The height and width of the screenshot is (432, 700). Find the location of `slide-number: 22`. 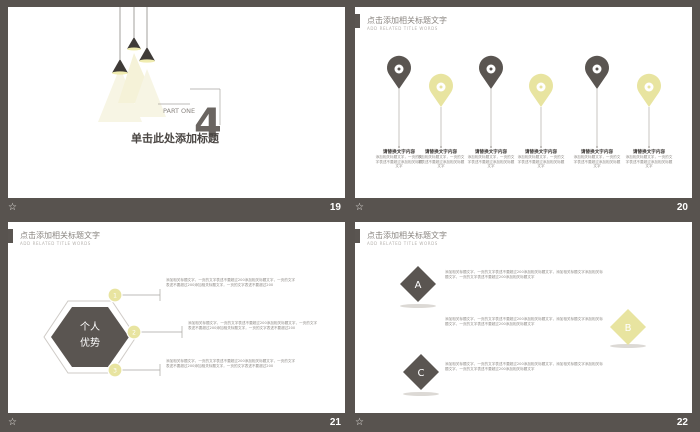

slide-number: 22 is located at coordinates (682, 422).